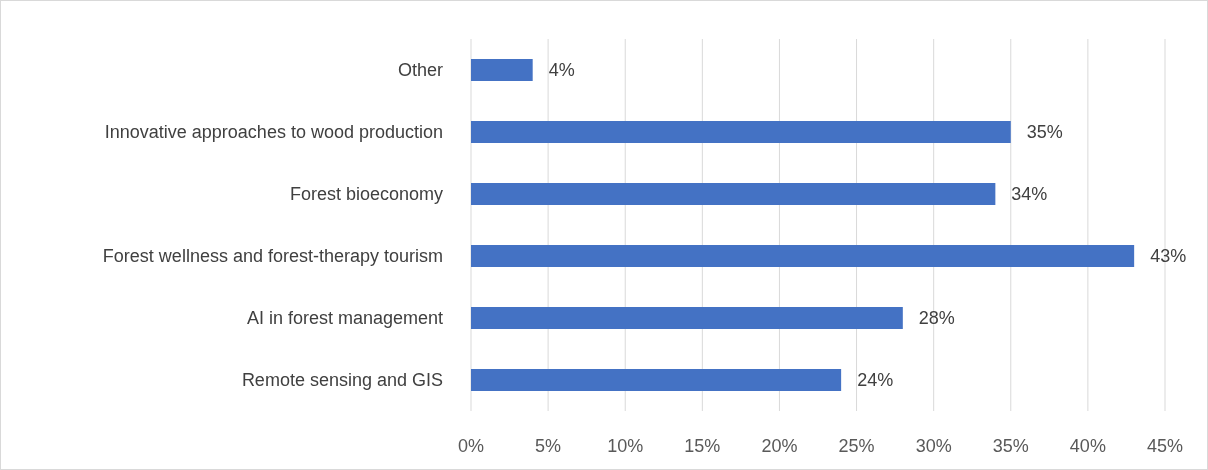  I want to click on x-tick-label: 5%, so click(548, 445).